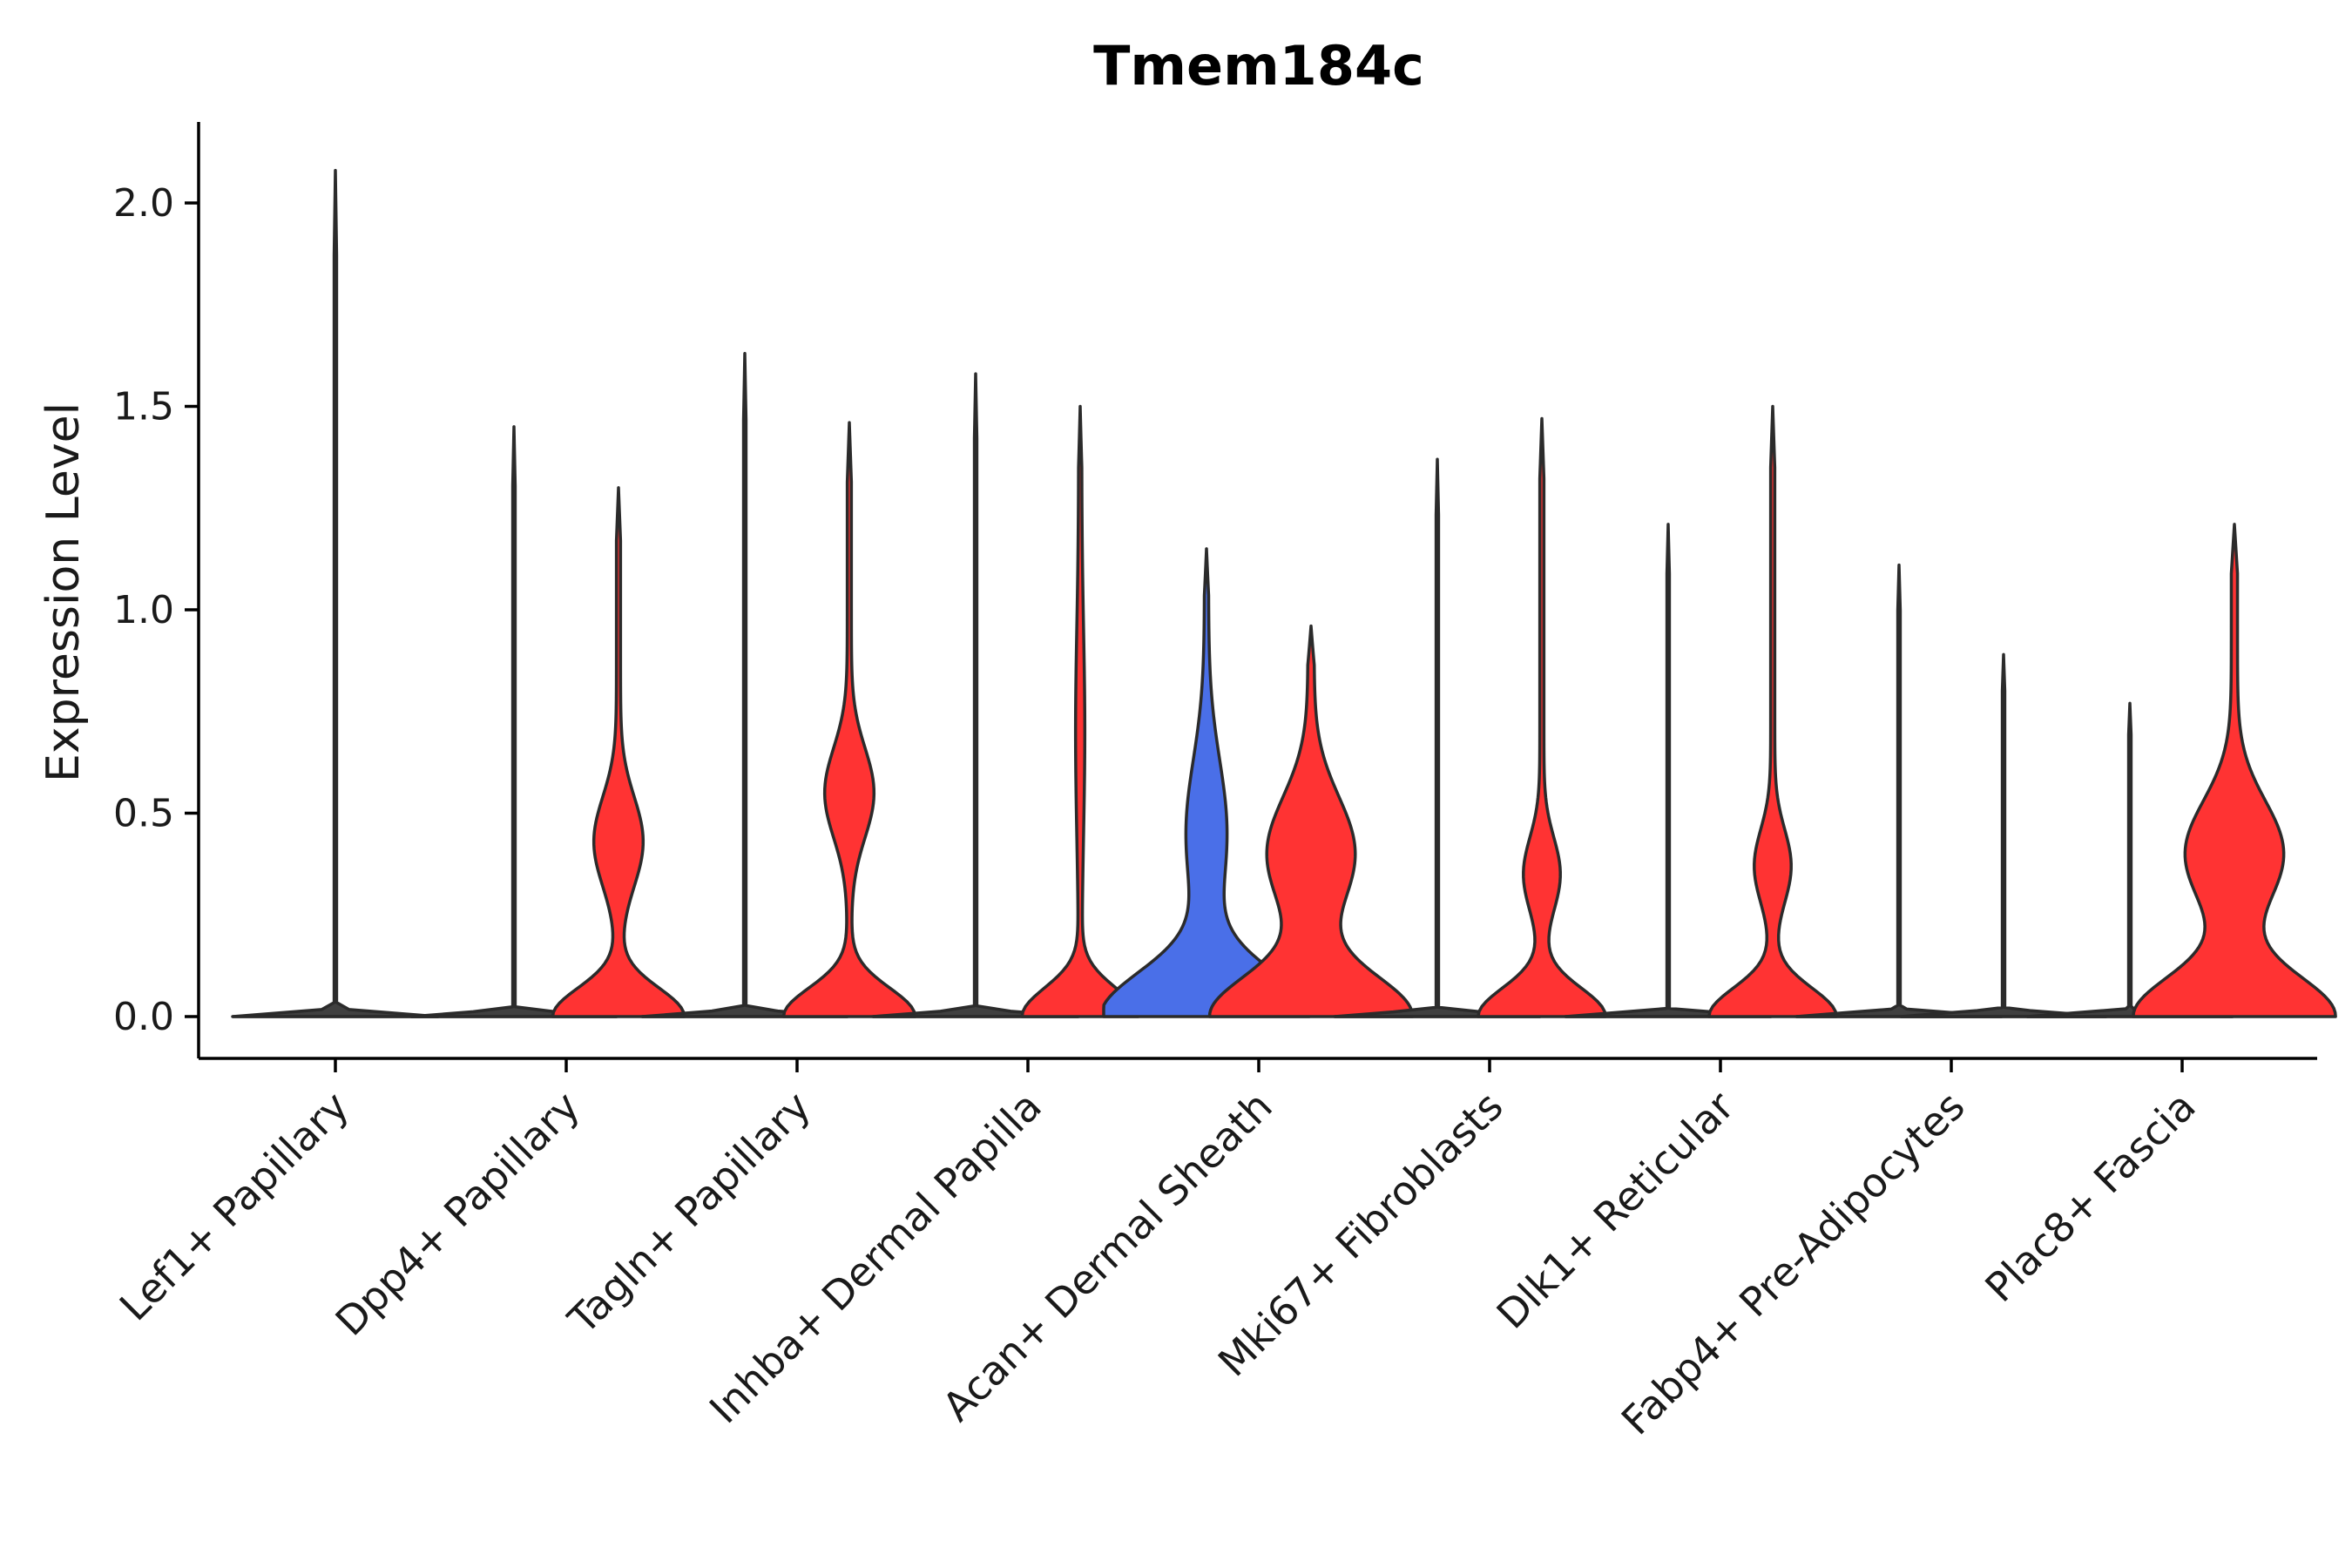  I want to click on y-tick-label: 2.0, so click(143, 204).